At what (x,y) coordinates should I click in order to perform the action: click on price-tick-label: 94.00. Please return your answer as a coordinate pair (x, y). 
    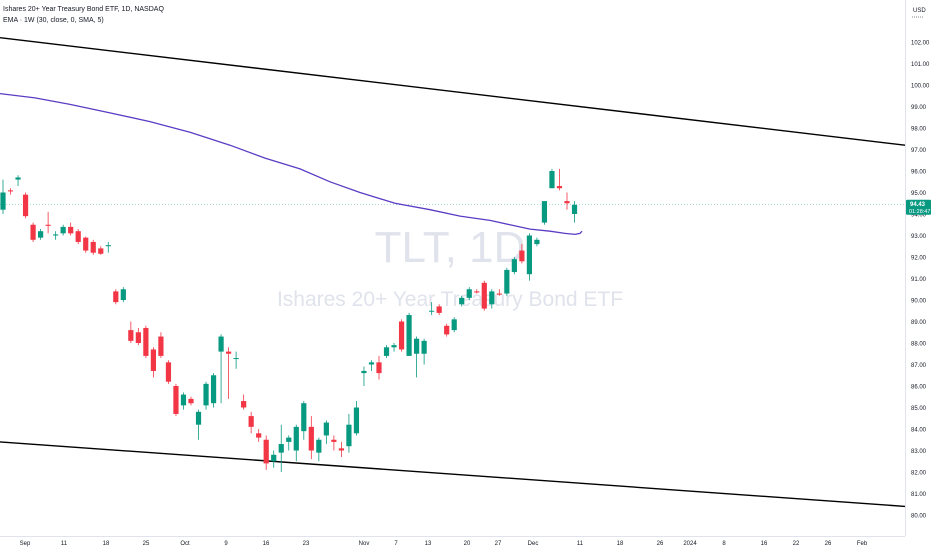
    Looking at the image, I should click on (919, 216).